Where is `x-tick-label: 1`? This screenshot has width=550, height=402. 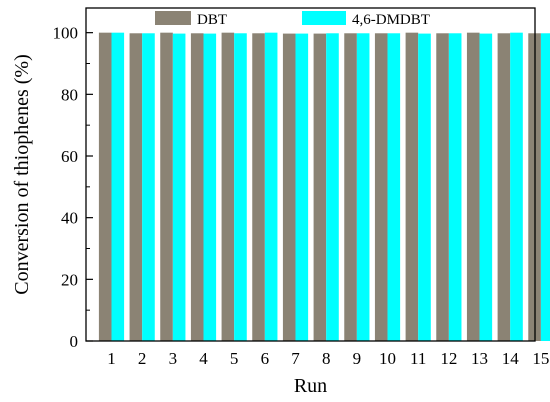 x-tick-label: 1 is located at coordinates (111, 358).